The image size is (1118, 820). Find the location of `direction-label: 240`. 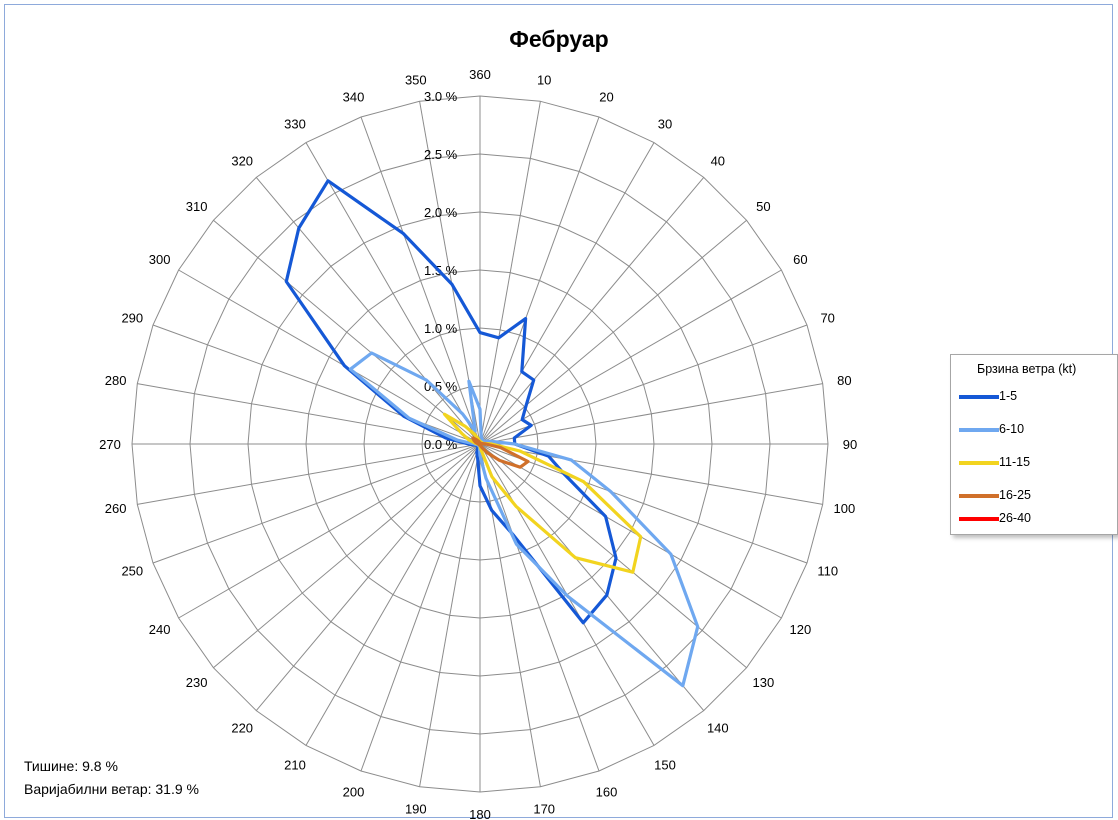

direction-label: 240 is located at coordinates (160, 629).